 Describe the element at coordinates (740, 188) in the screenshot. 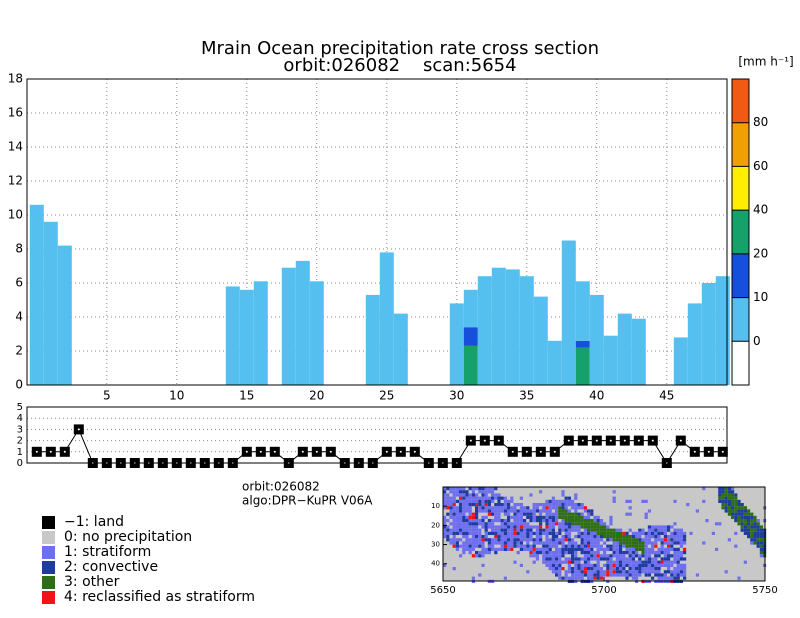

I see `colorbar-band` at that location.